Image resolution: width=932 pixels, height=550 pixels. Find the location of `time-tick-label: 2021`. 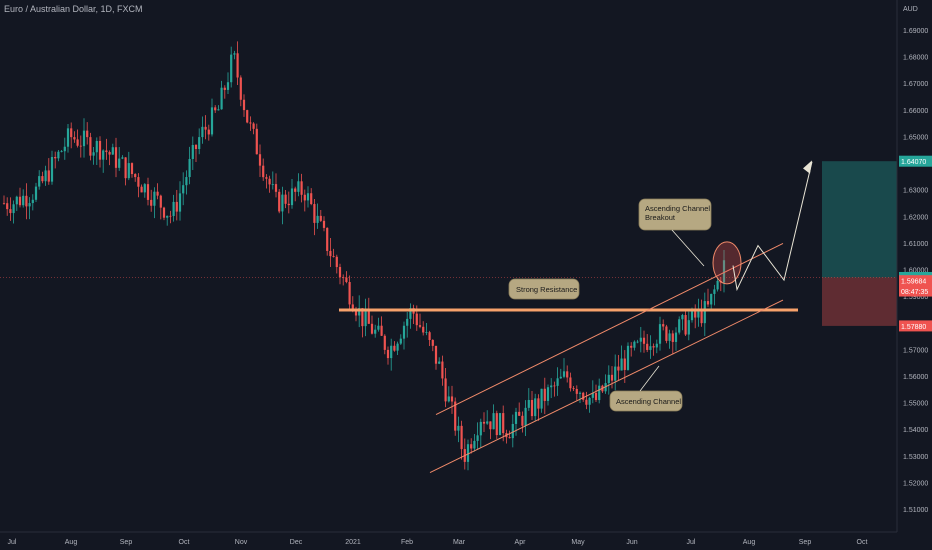

time-tick-label: 2021 is located at coordinates (353, 542).